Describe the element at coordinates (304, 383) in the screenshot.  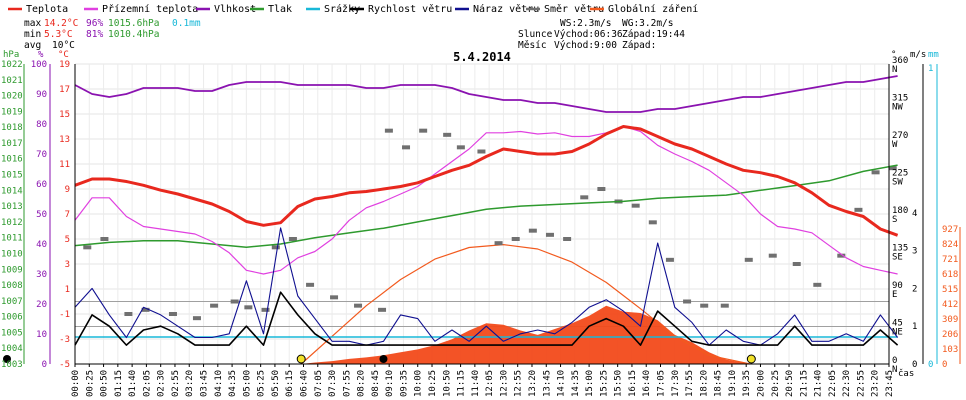
I see `x-tick-label: 06:40` at that location.